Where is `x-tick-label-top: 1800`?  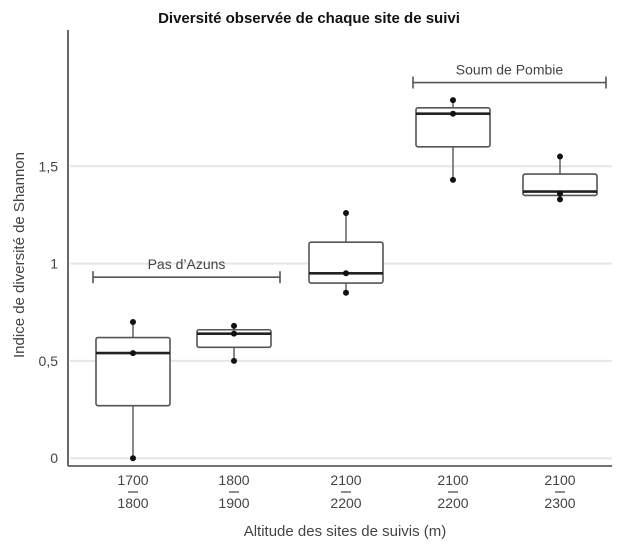 x-tick-label-top: 1800 is located at coordinates (233, 480).